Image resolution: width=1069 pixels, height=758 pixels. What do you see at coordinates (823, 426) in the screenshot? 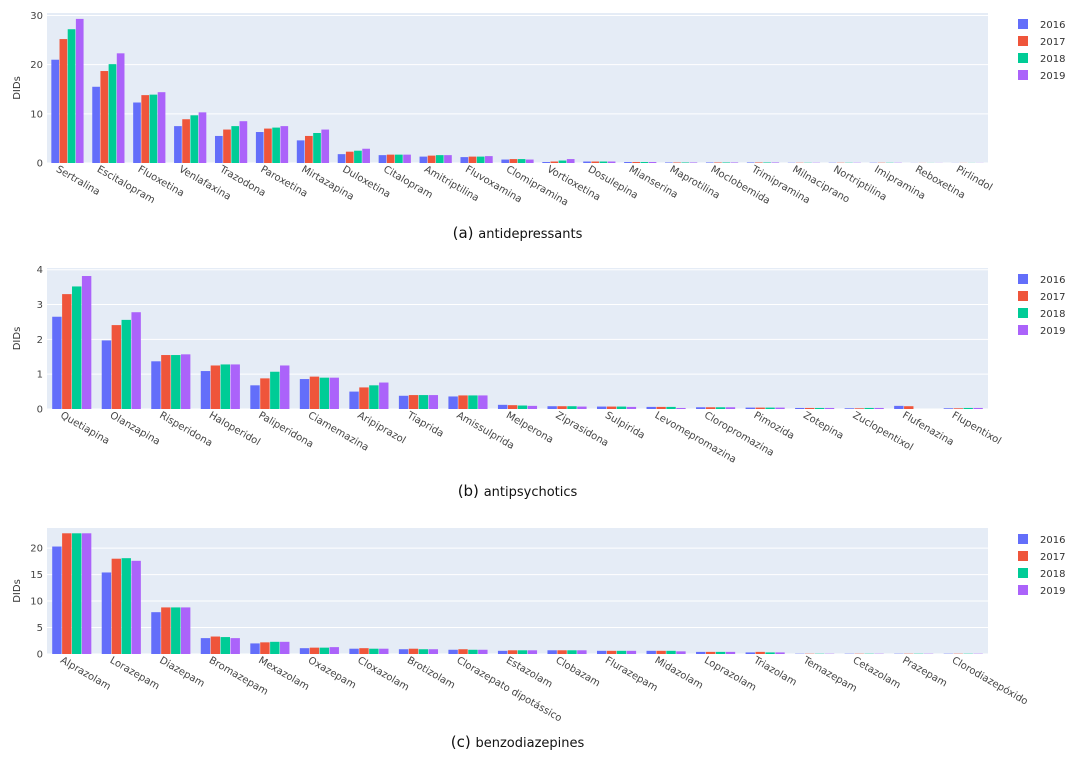
I see `x-tick-label: Zotepina` at bounding box center [823, 426].